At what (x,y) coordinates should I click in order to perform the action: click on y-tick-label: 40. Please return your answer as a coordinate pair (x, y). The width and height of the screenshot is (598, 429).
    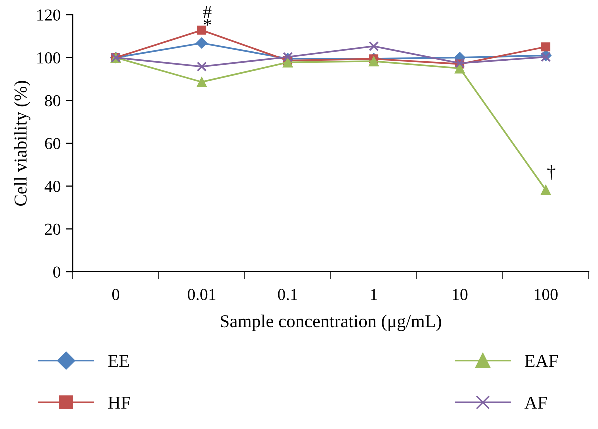
    Looking at the image, I should click on (52, 186).